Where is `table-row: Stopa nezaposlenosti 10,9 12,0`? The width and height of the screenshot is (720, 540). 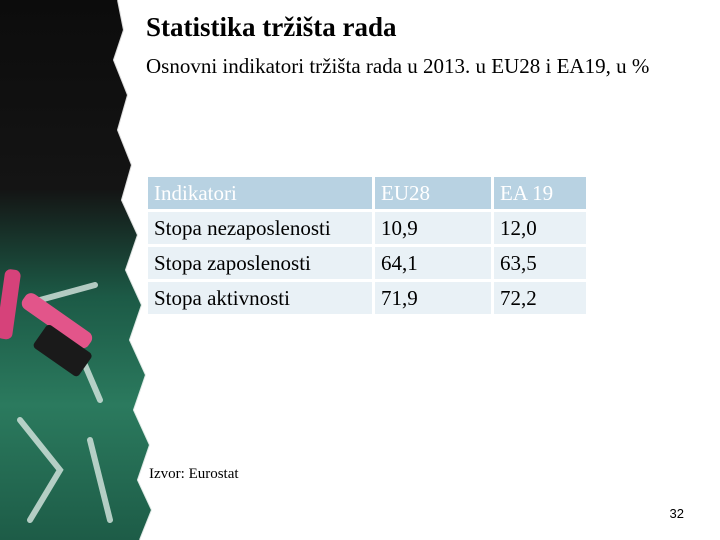 table-row: Stopa nezaposlenosti 10,9 12,0 is located at coordinates (367, 228).